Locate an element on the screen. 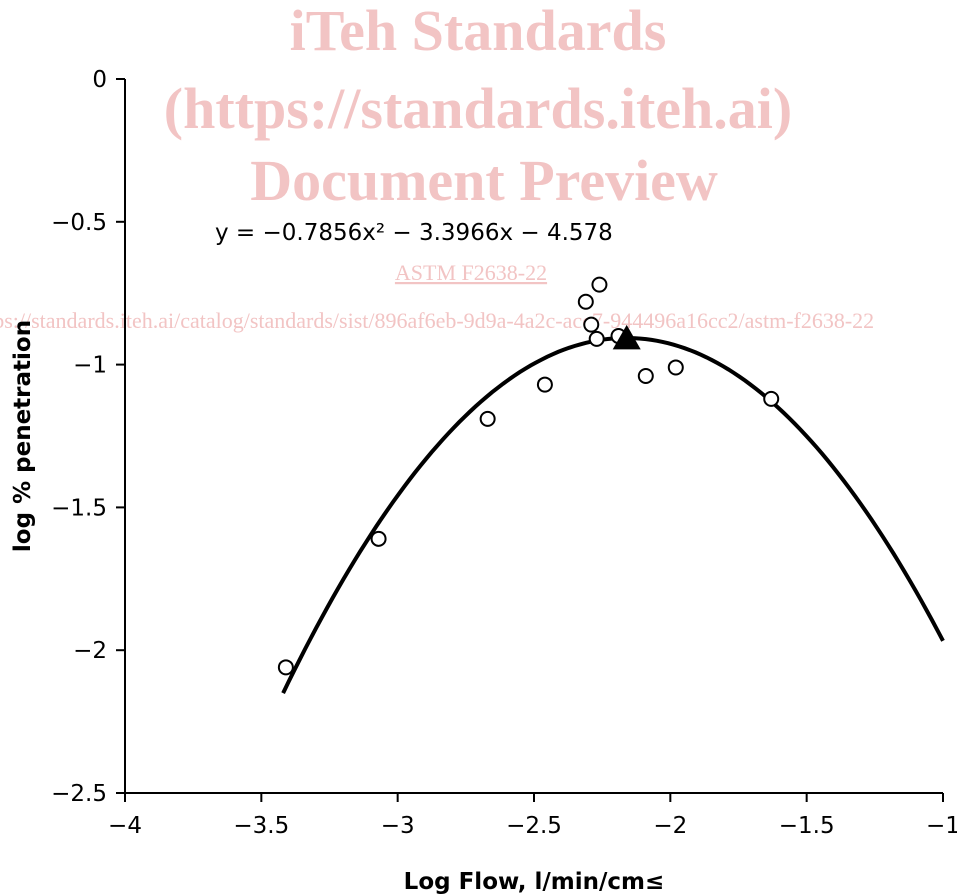  y-tick-label: −1 is located at coordinates (90, 366).